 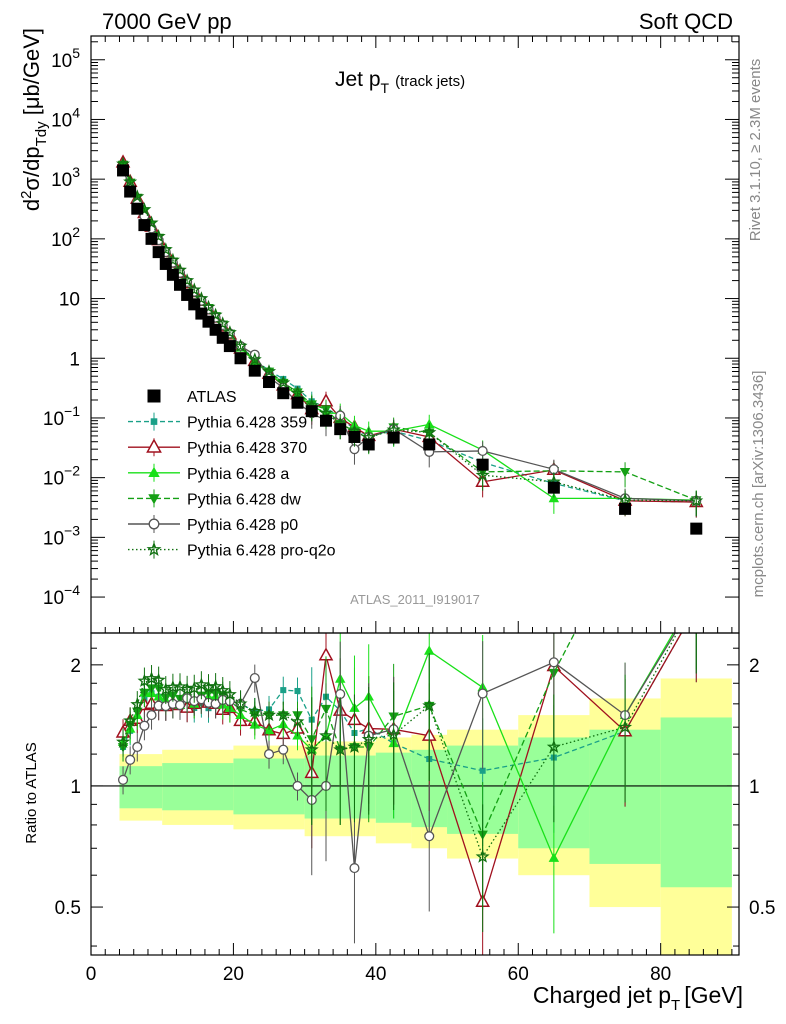 What do you see at coordinates (660, 974) in the screenshot?
I see `x-tick-label: 80` at bounding box center [660, 974].